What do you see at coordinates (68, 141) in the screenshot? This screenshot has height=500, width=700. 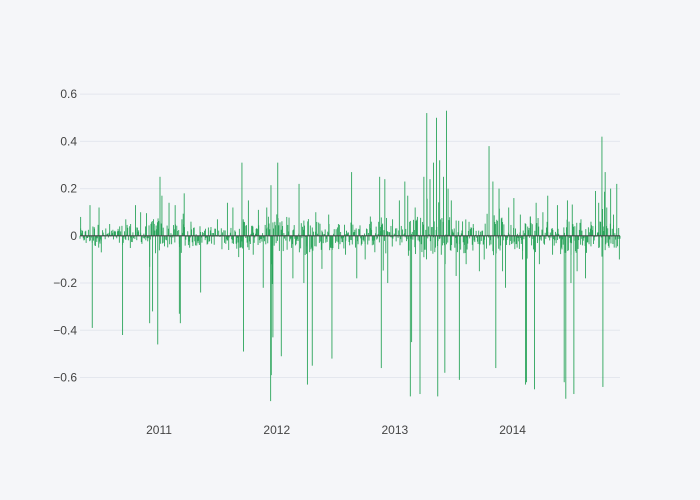 I see `y-tick-label: 0.4` at bounding box center [68, 141].